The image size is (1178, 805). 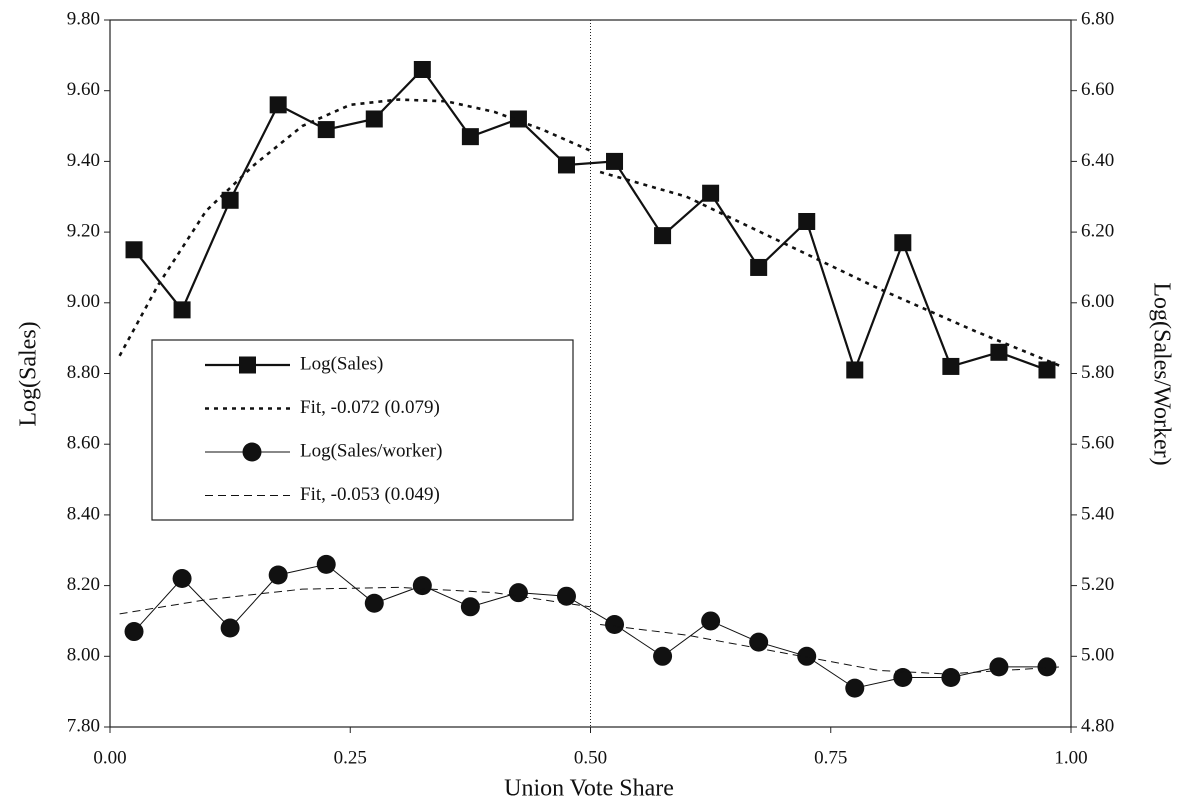 What do you see at coordinates (1097, 584) in the screenshot?
I see `y2-tick-label: 5.20` at bounding box center [1097, 584].